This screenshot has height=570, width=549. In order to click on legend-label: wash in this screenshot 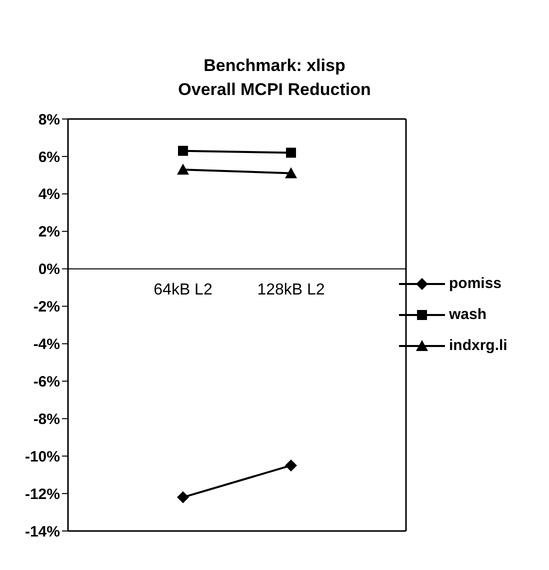, I will do `click(468, 314)`.